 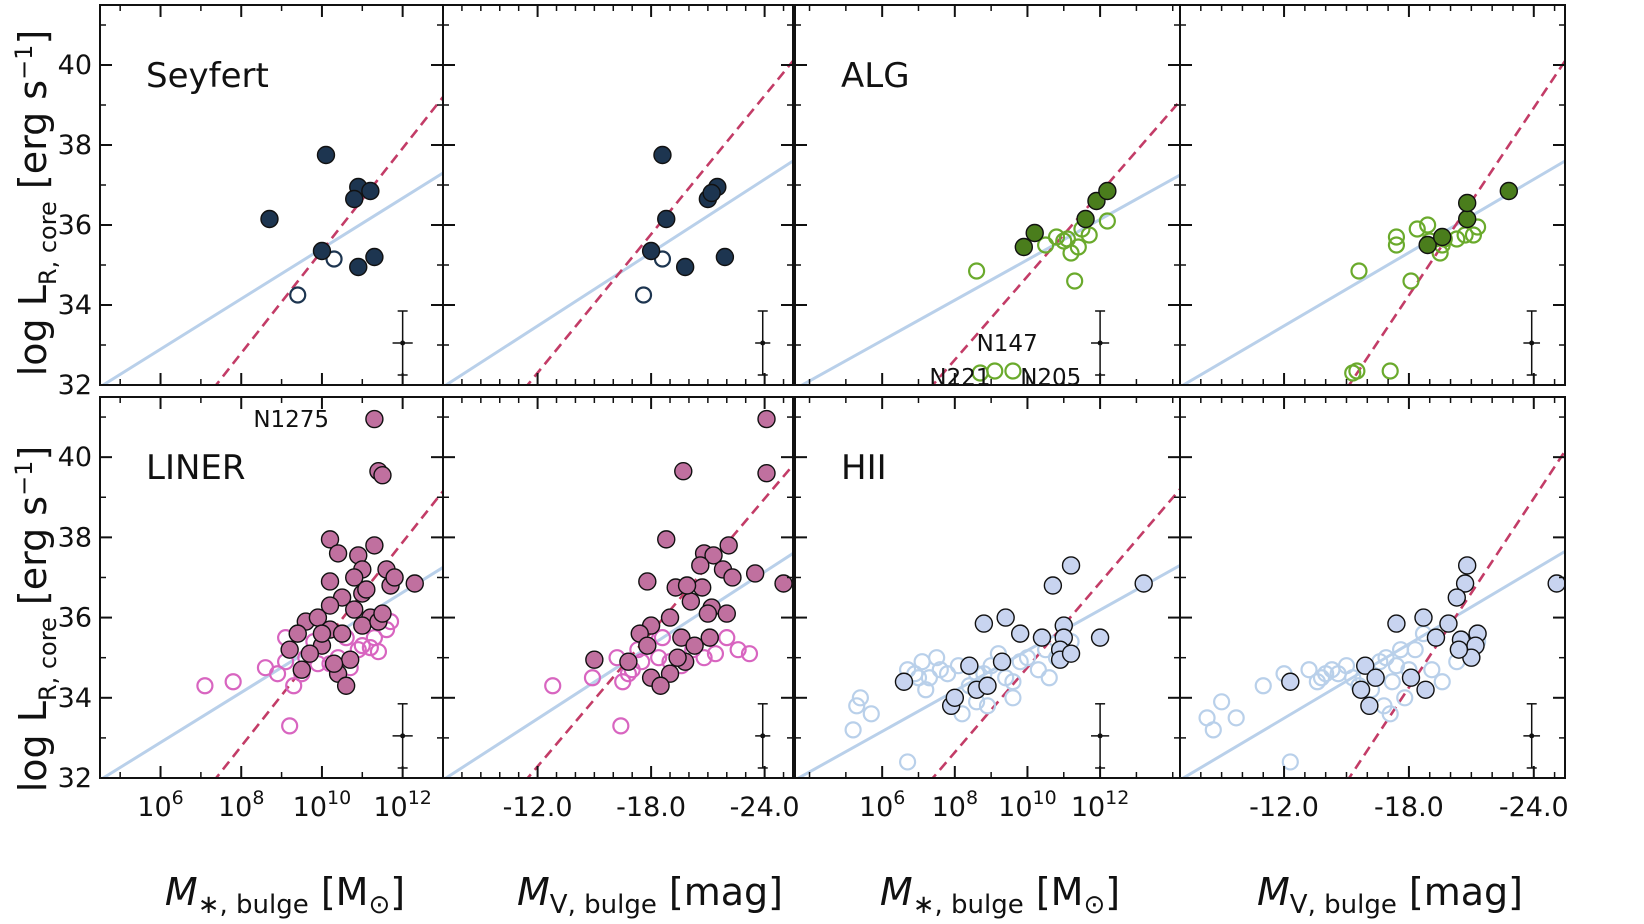 I want to click on x-tick-label: 1012, so click(x=402, y=805).